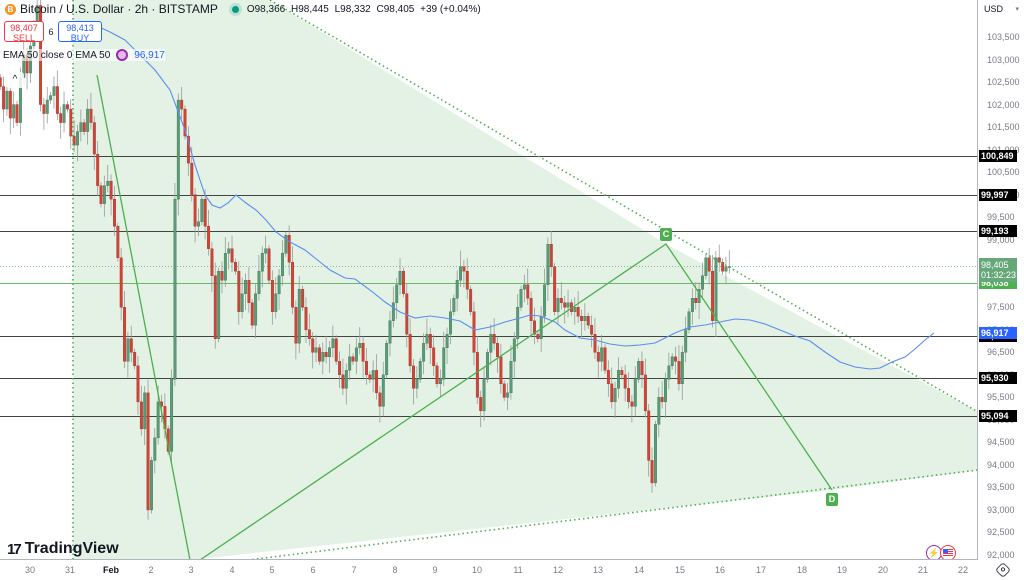 The height and width of the screenshot is (580, 1024). I want to click on tradingview-logo: 17 TradingView, so click(63, 549).